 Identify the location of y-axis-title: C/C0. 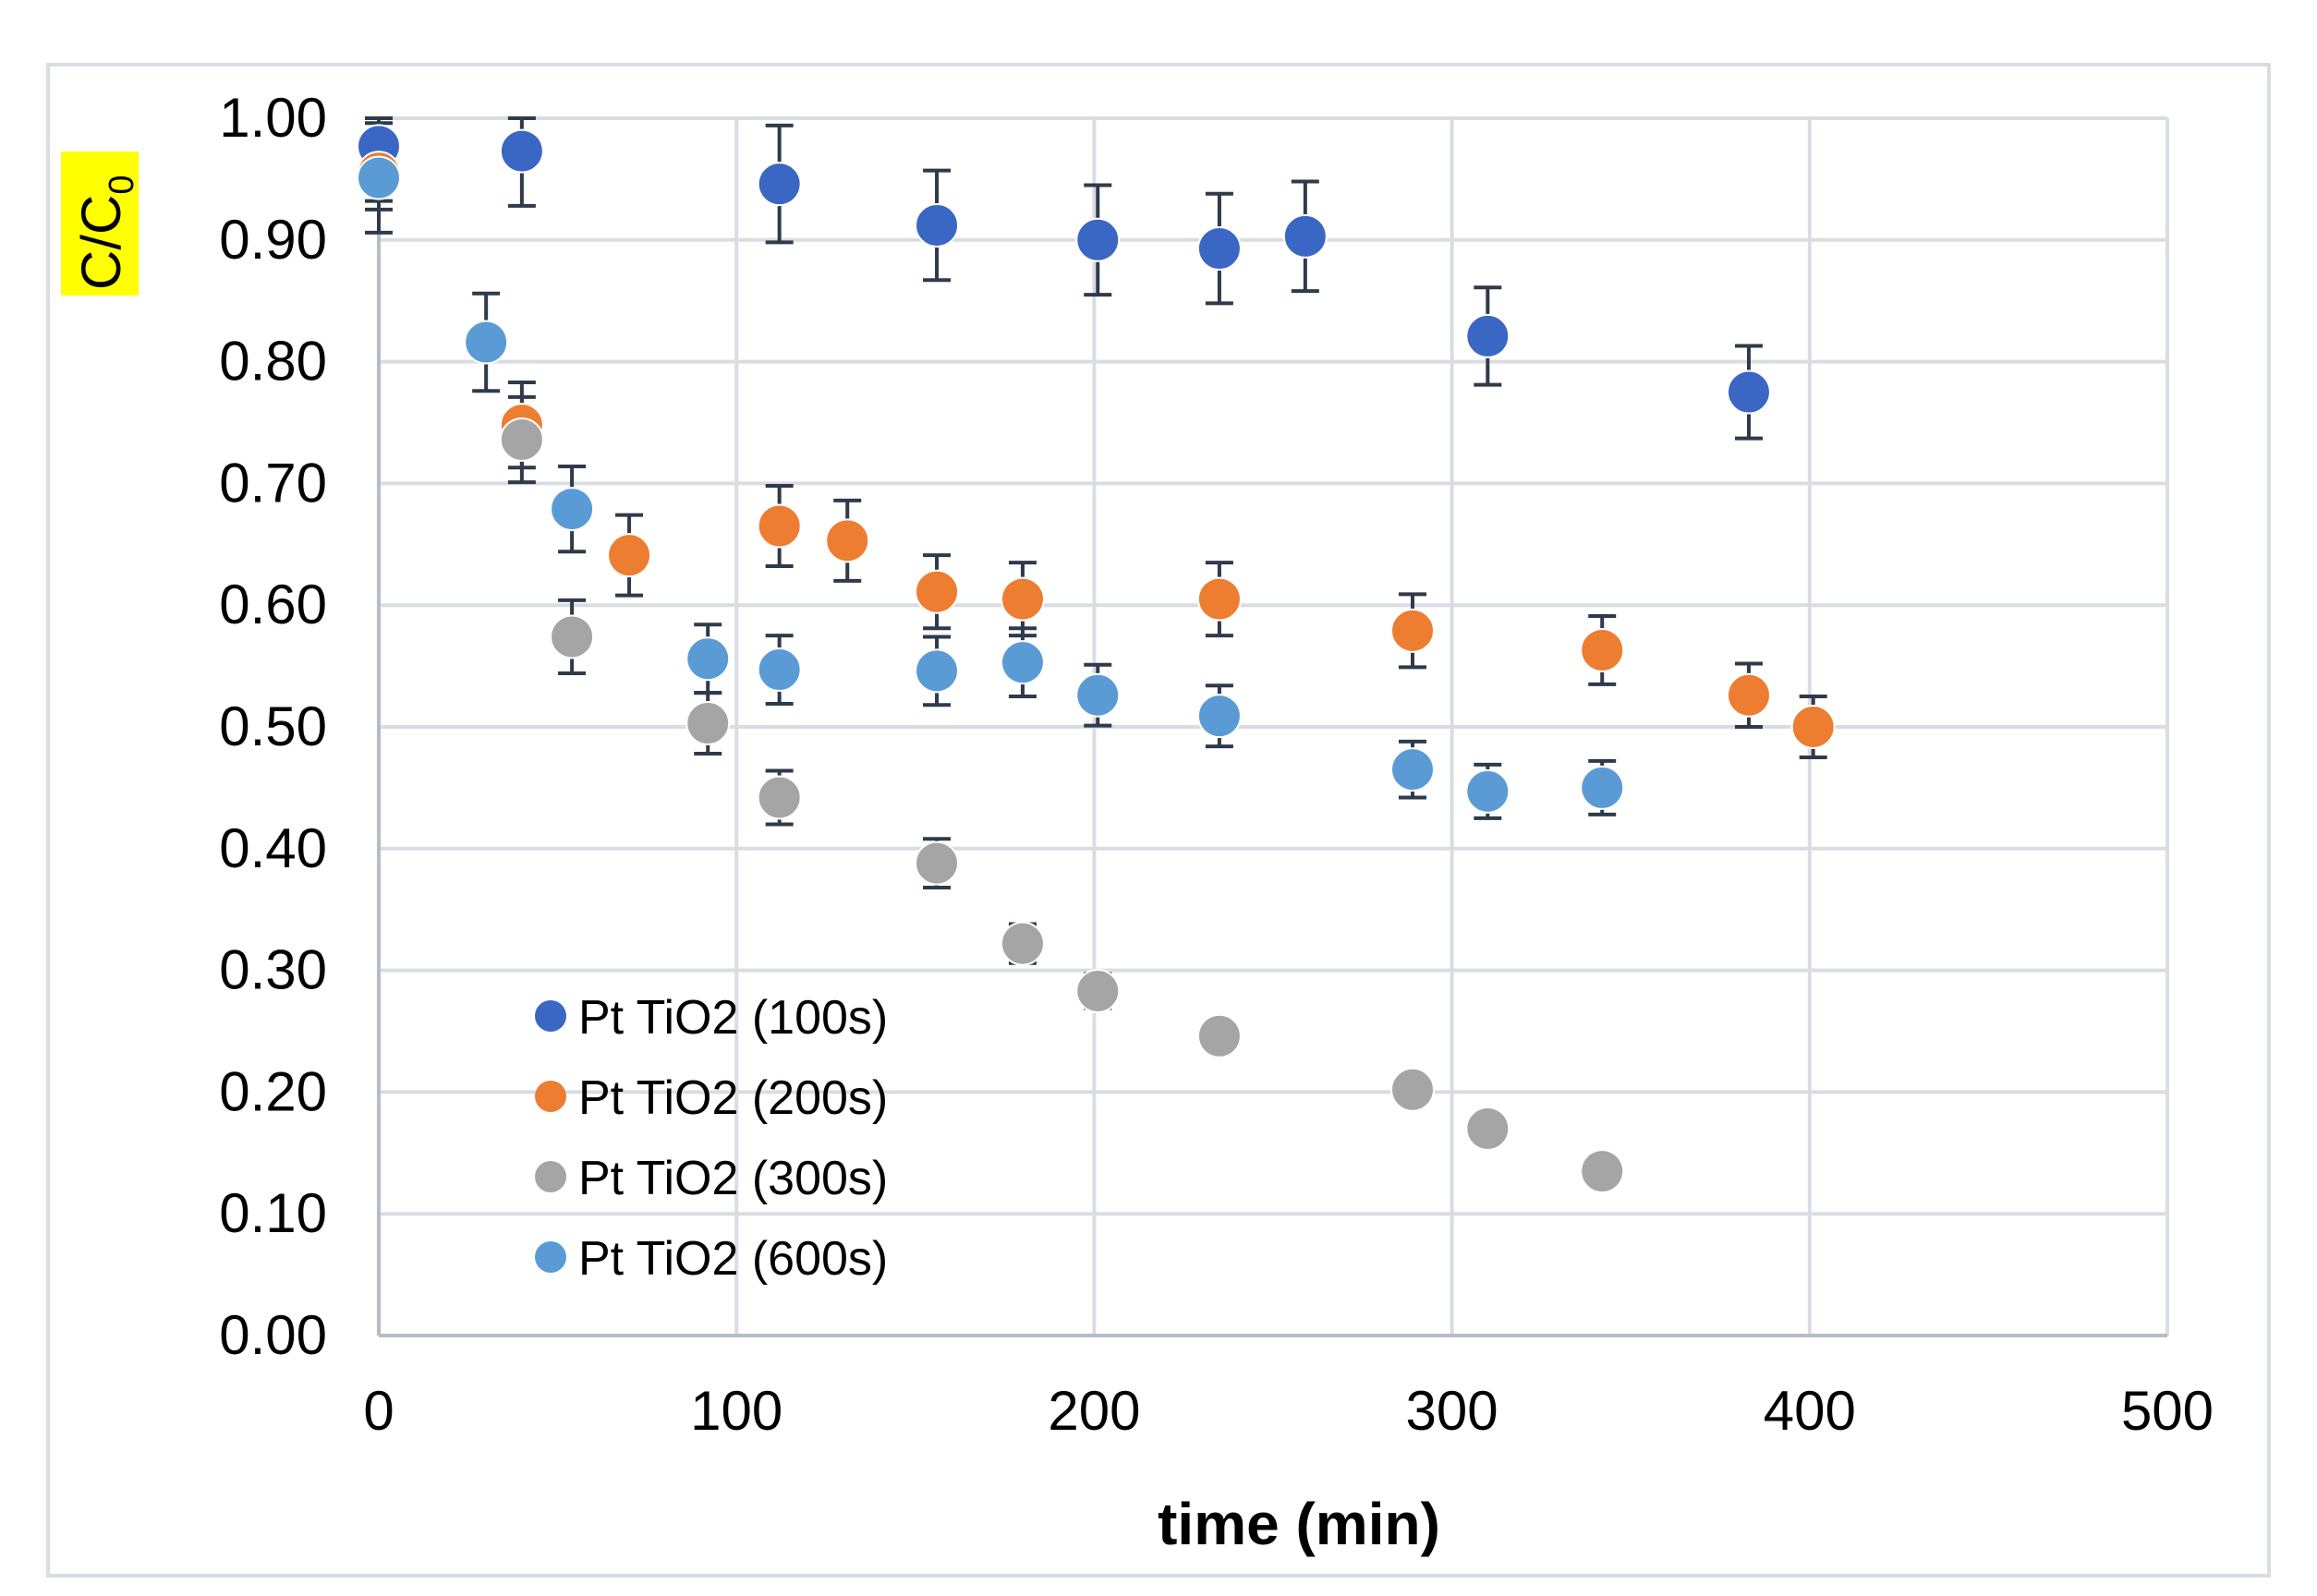
(101, 223).